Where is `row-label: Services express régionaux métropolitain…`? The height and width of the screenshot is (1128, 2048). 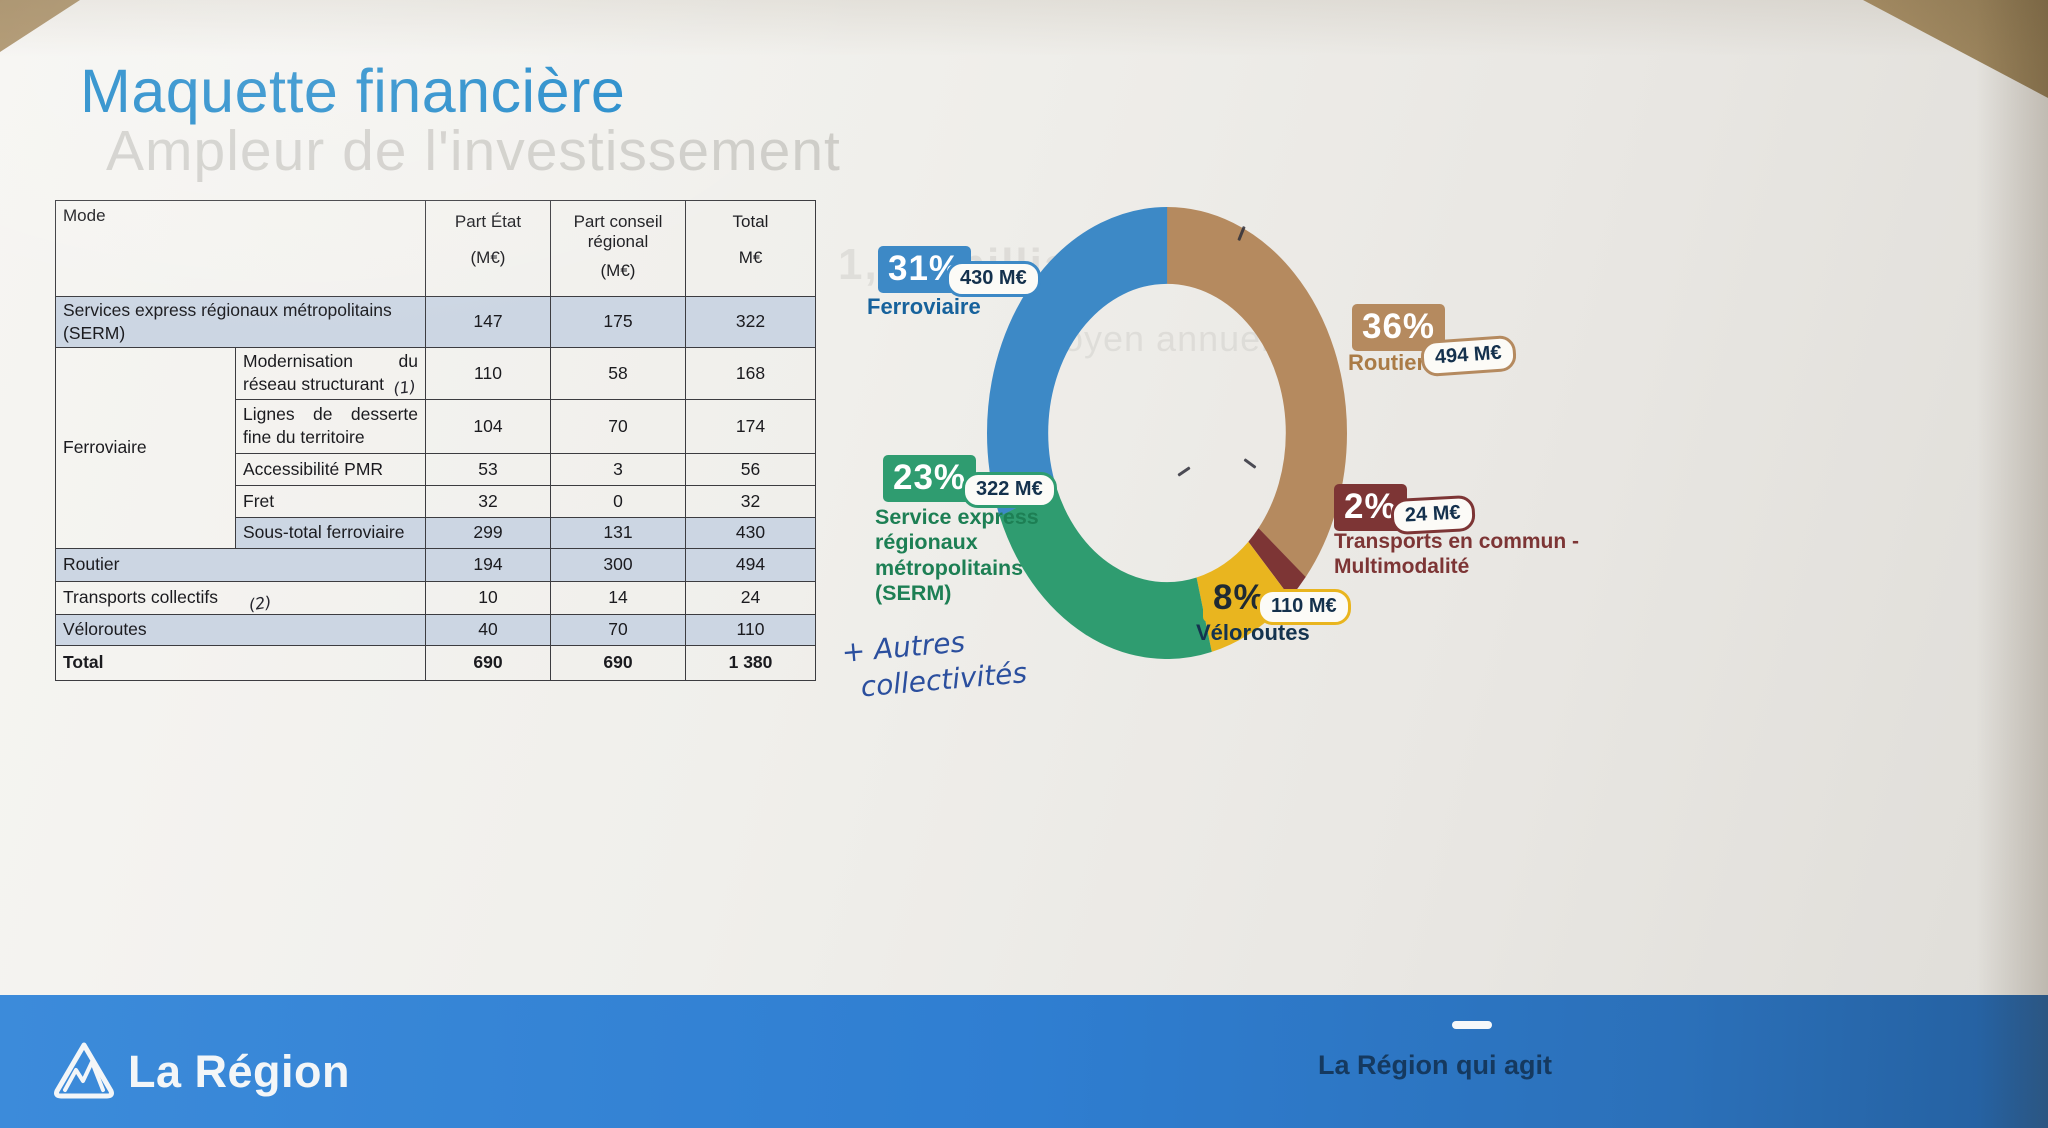
row-label: Services express régionaux métropolitain… is located at coordinates (240, 322).